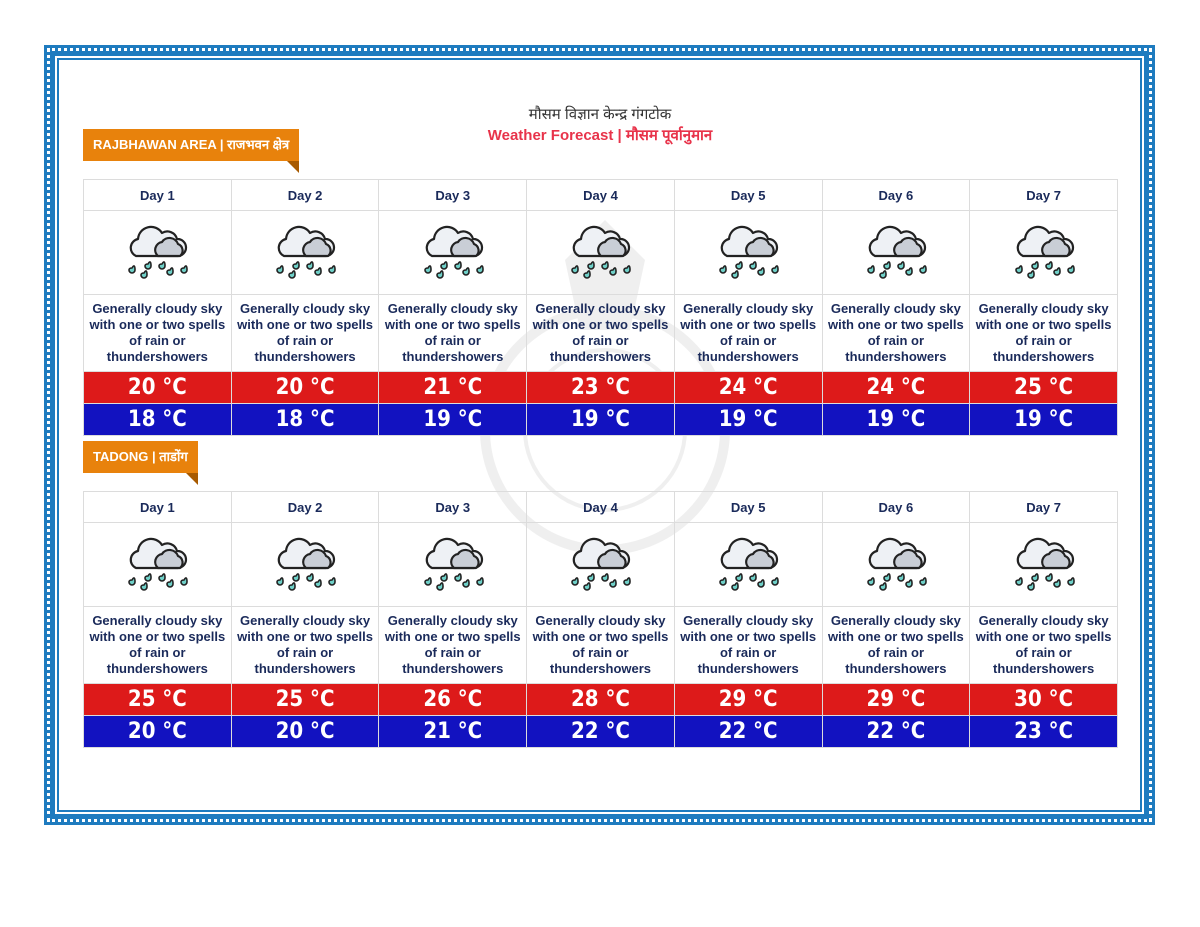 The width and height of the screenshot is (1200, 927). I want to click on location-tag-rajbhawan: RAJBHAWAN AREA | राजभवन क्षेत्र, so click(191, 151).